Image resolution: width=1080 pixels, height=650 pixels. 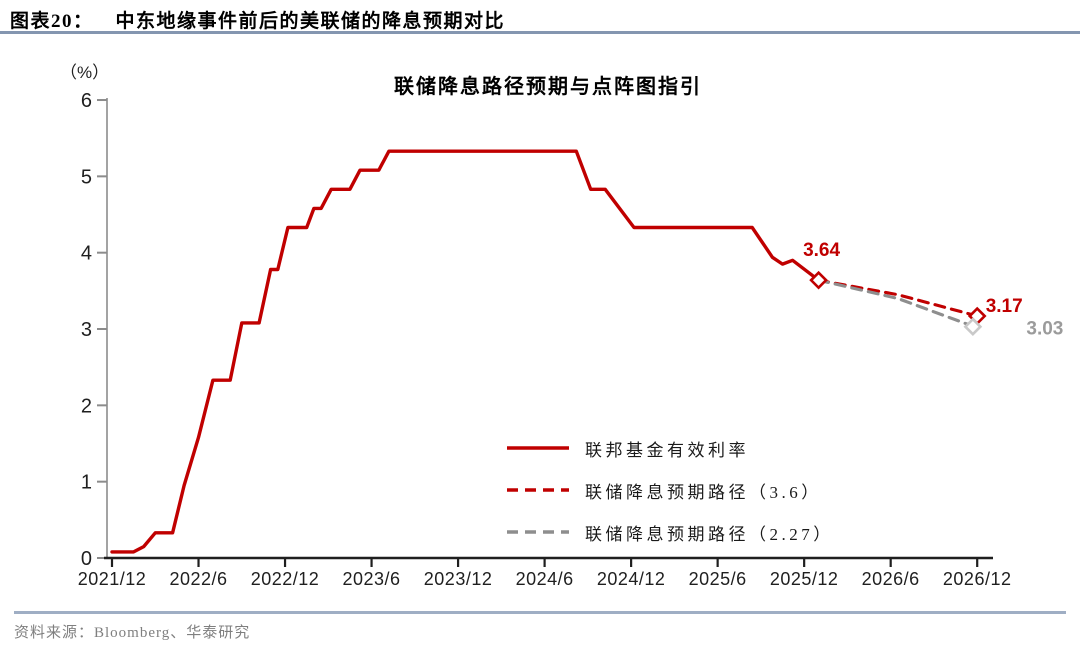 What do you see at coordinates (631, 579) in the screenshot?
I see `x-tick-label: 2024/12` at bounding box center [631, 579].